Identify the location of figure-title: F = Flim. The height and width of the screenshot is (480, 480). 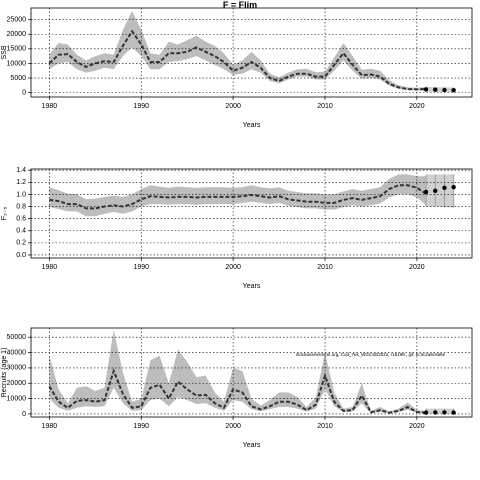
(240, 5).